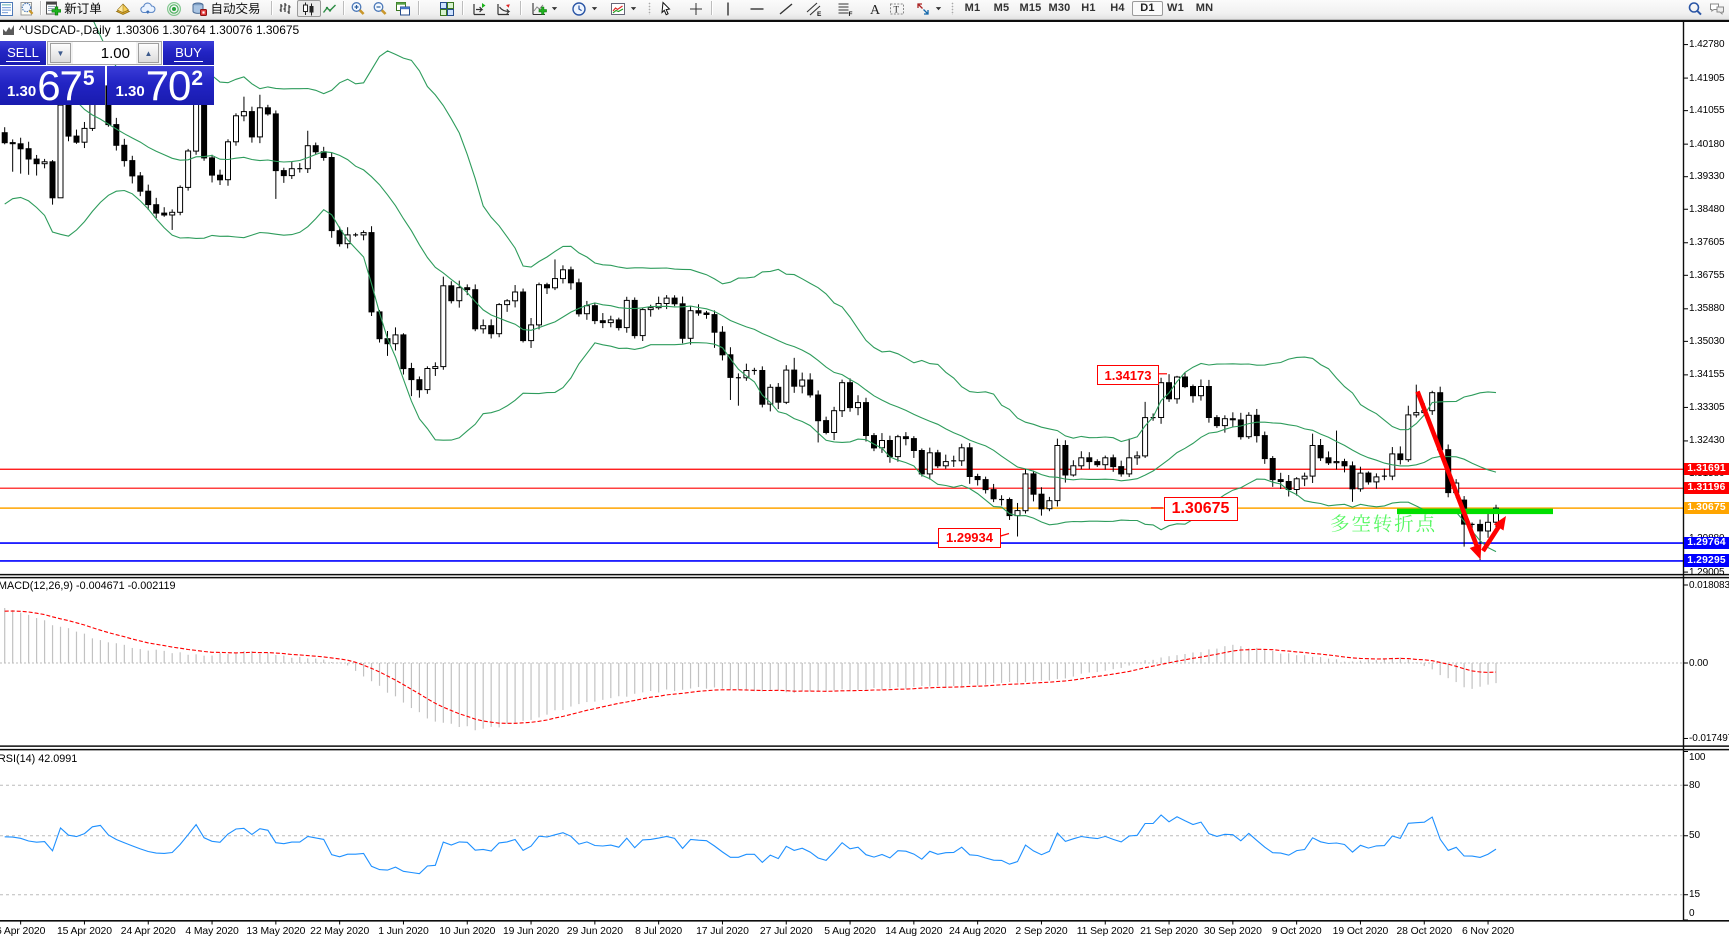  Describe the element at coordinates (23, 53) in the screenshot. I see `sell-button: SELL` at that location.